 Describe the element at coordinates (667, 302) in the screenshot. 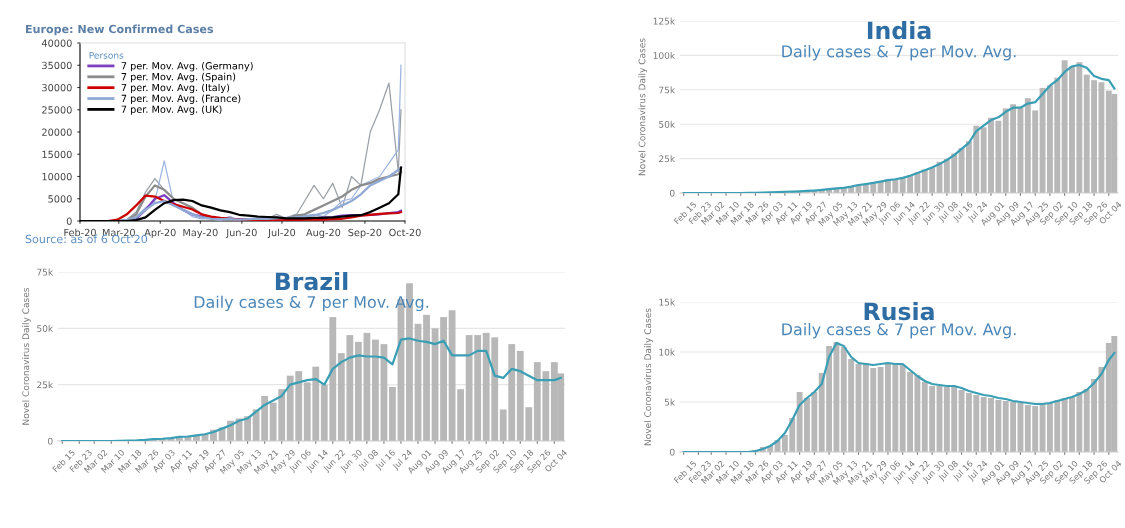

I see `y-tick-label: 15k` at that location.